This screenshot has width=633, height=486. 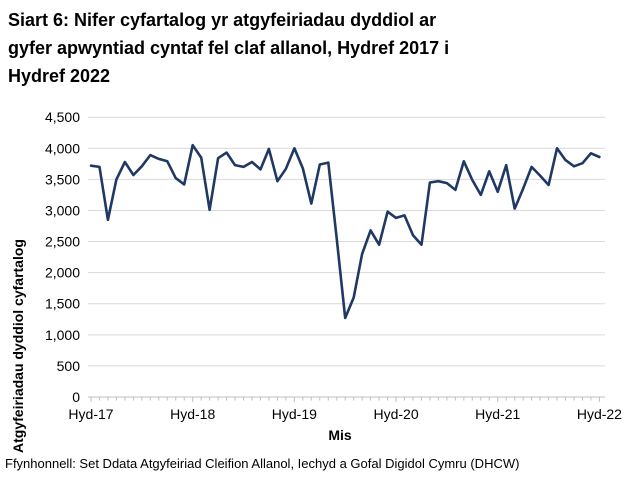 What do you see at coordinates (62, 335) in the screenshot?
I see `y-tick-label: 1,000` at bounding box center [62, 335].